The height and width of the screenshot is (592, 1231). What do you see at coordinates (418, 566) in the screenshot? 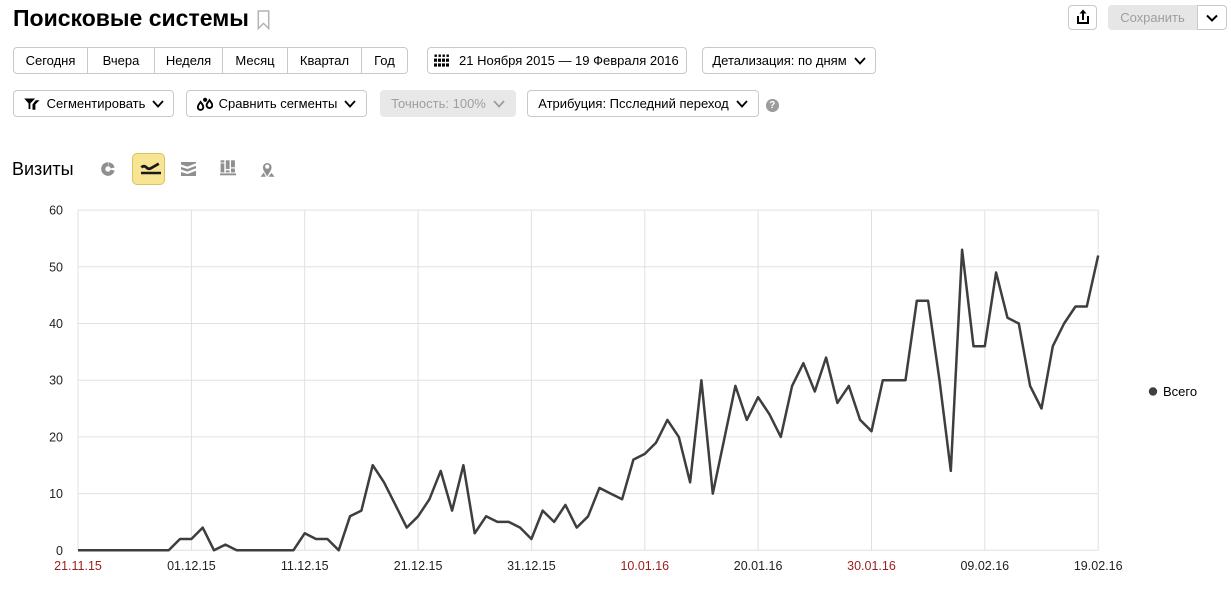
I see `svg-text: 21.12.15` at bounding box center [418, 566].